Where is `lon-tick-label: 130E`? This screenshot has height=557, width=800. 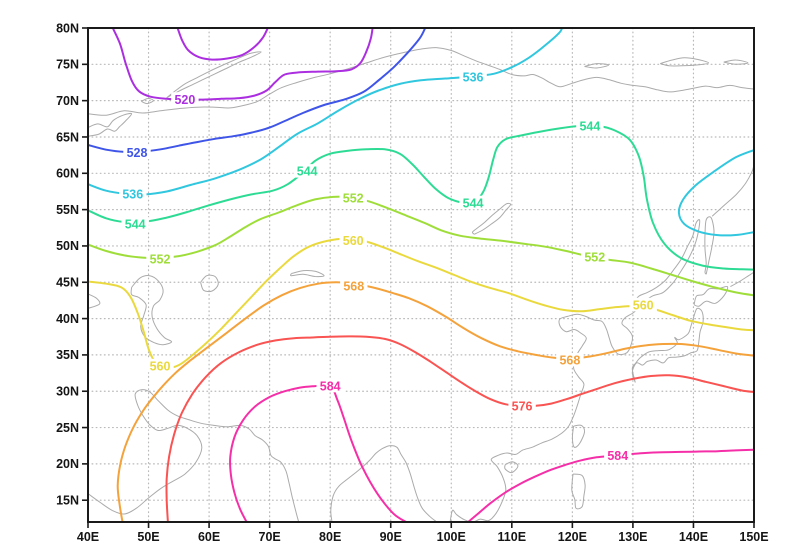
lon-tick-label: 130E is located at coordinates (632, 537).